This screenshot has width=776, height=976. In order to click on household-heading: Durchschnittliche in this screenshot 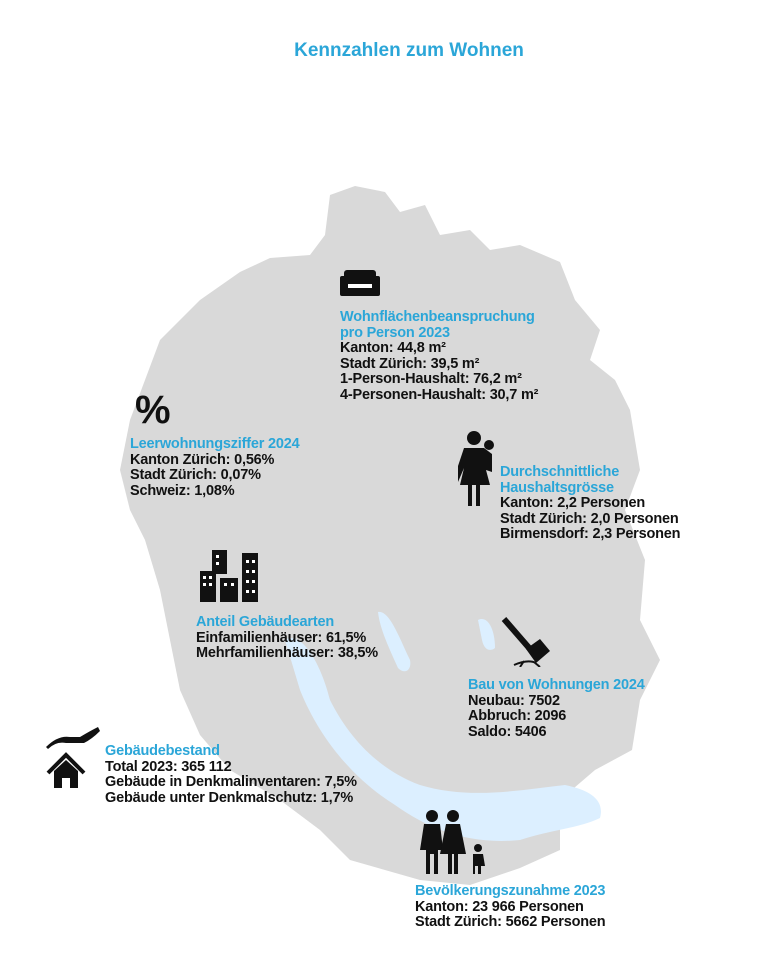, I will do `click(560, 472)`.